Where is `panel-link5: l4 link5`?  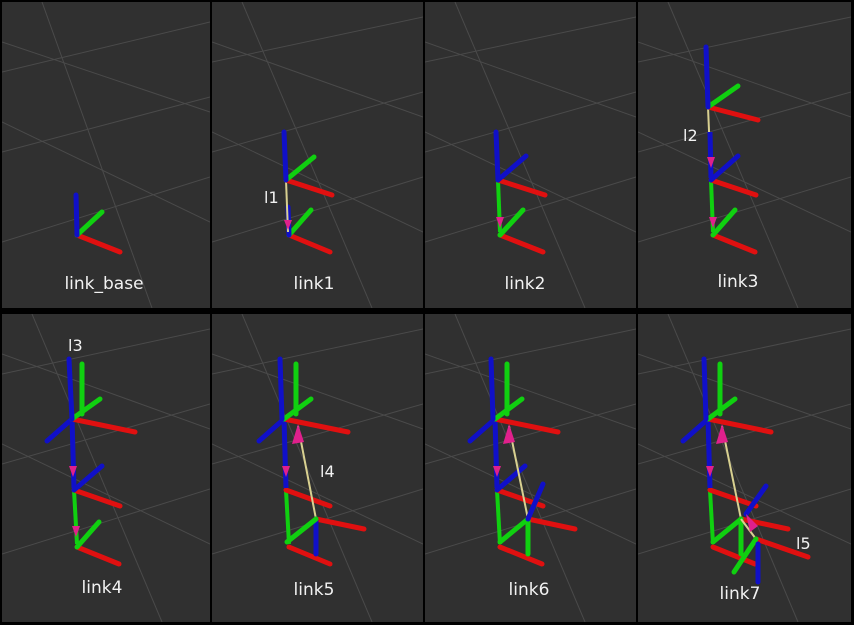
panel-link5: l4 link5 is located at coordinates (317, 468).